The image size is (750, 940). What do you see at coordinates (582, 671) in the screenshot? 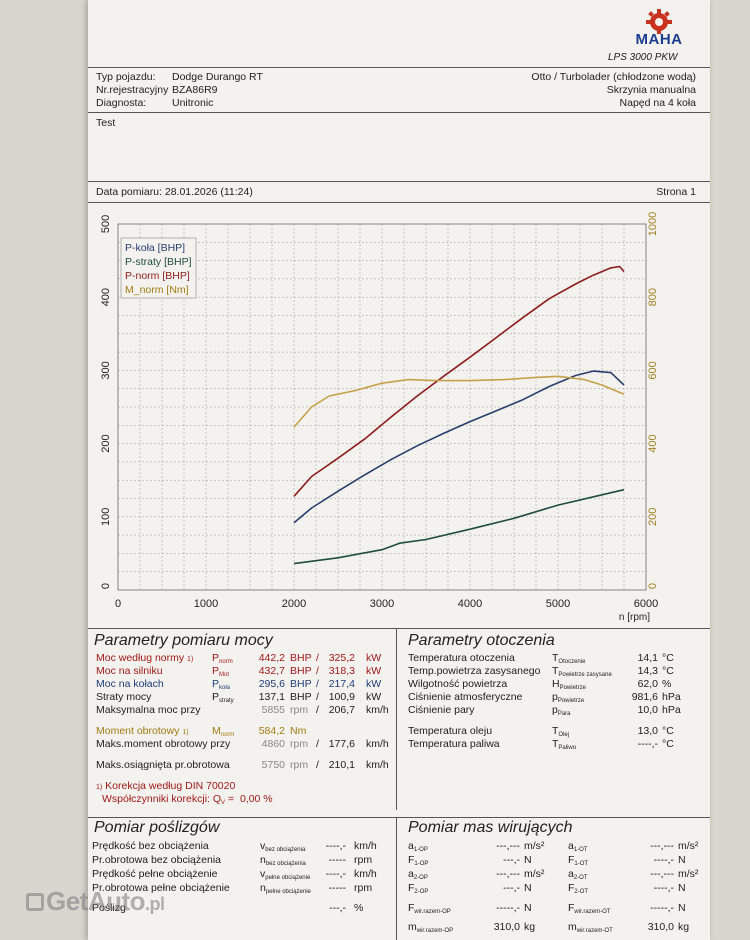
I see `env-symbol: TPowietrze zasysane` at bounding box center [582, 671].